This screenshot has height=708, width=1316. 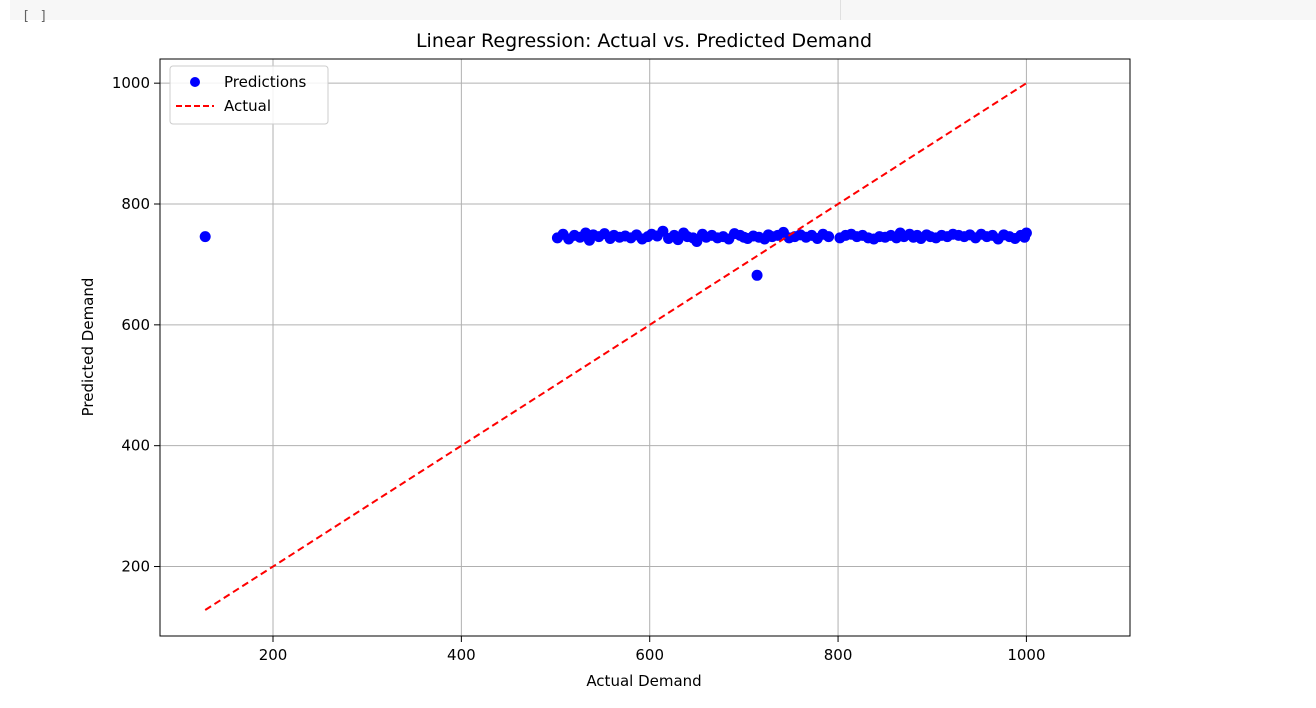 What do you see at coordinates (663, 10) in the screenshot?
I see `notebook-cell-bar` at bounding box center [663, 10].